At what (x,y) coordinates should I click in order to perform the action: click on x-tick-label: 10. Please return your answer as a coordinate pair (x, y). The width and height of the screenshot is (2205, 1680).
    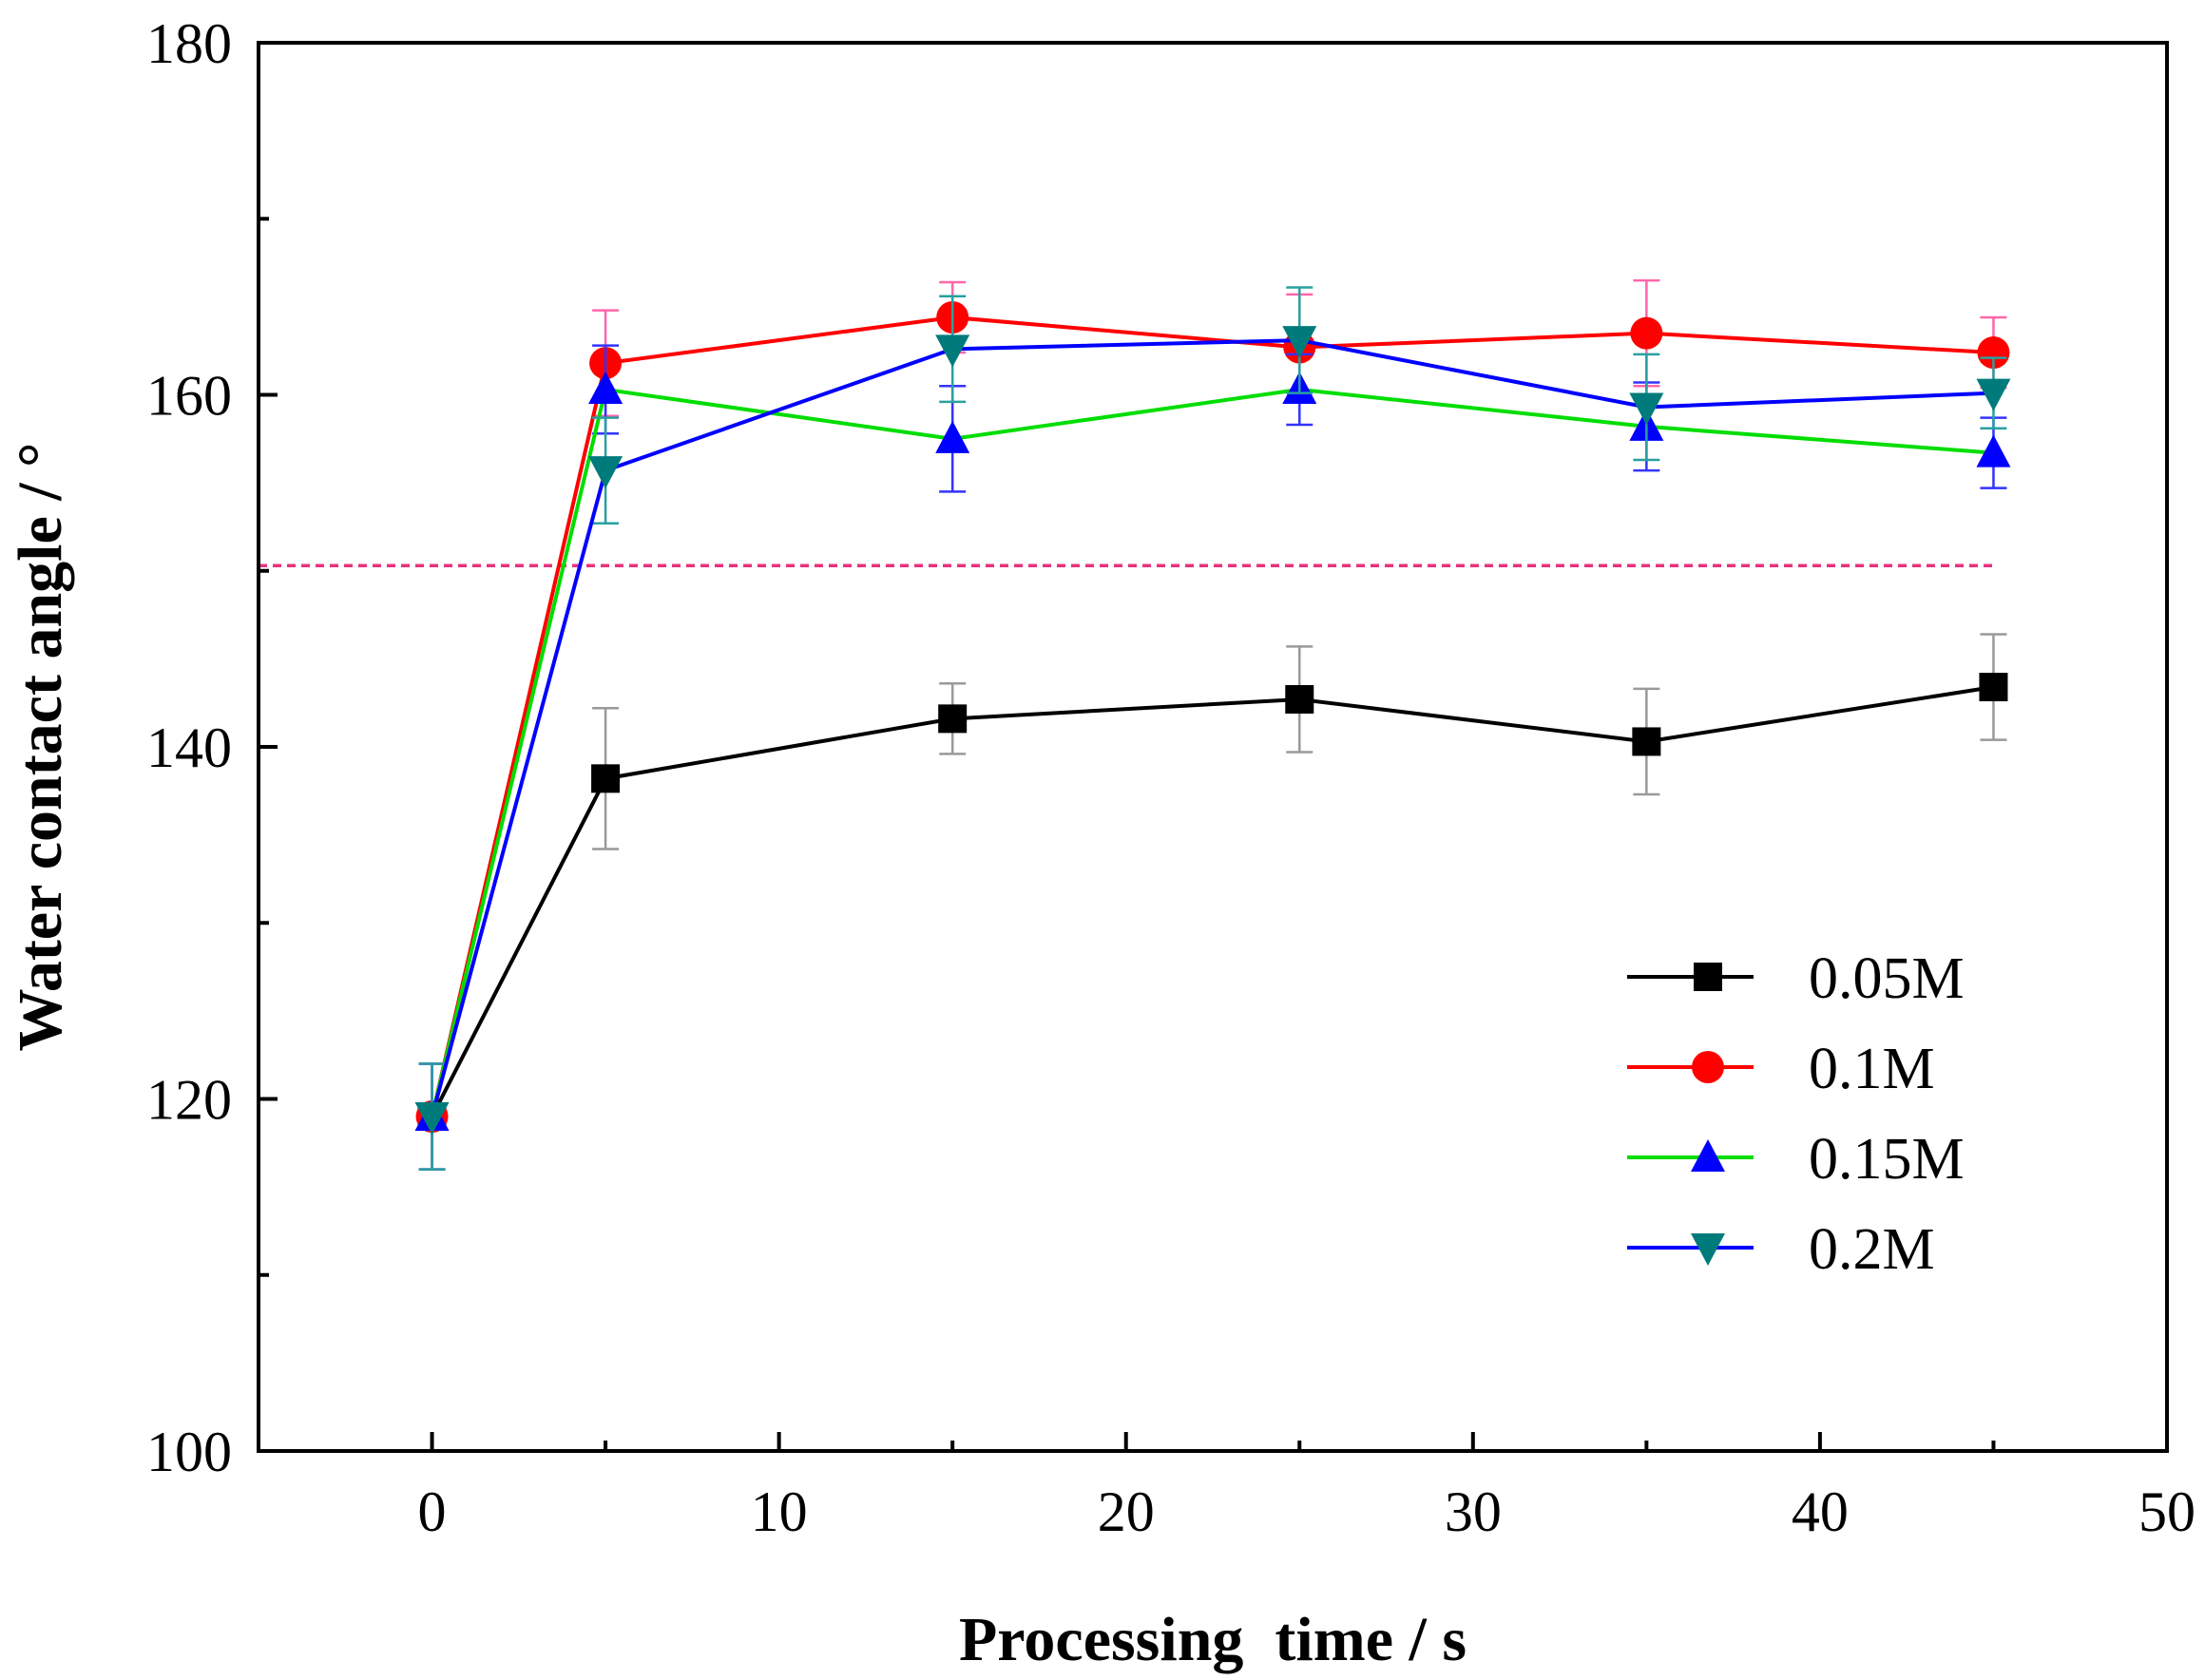
    Looking at the image, I should click on (779, 1511).